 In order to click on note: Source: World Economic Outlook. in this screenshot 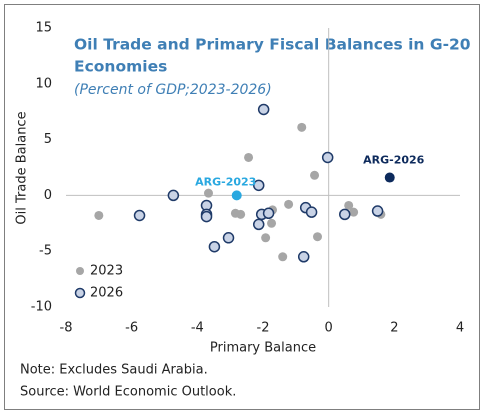, I will do `click(128, 392)`.